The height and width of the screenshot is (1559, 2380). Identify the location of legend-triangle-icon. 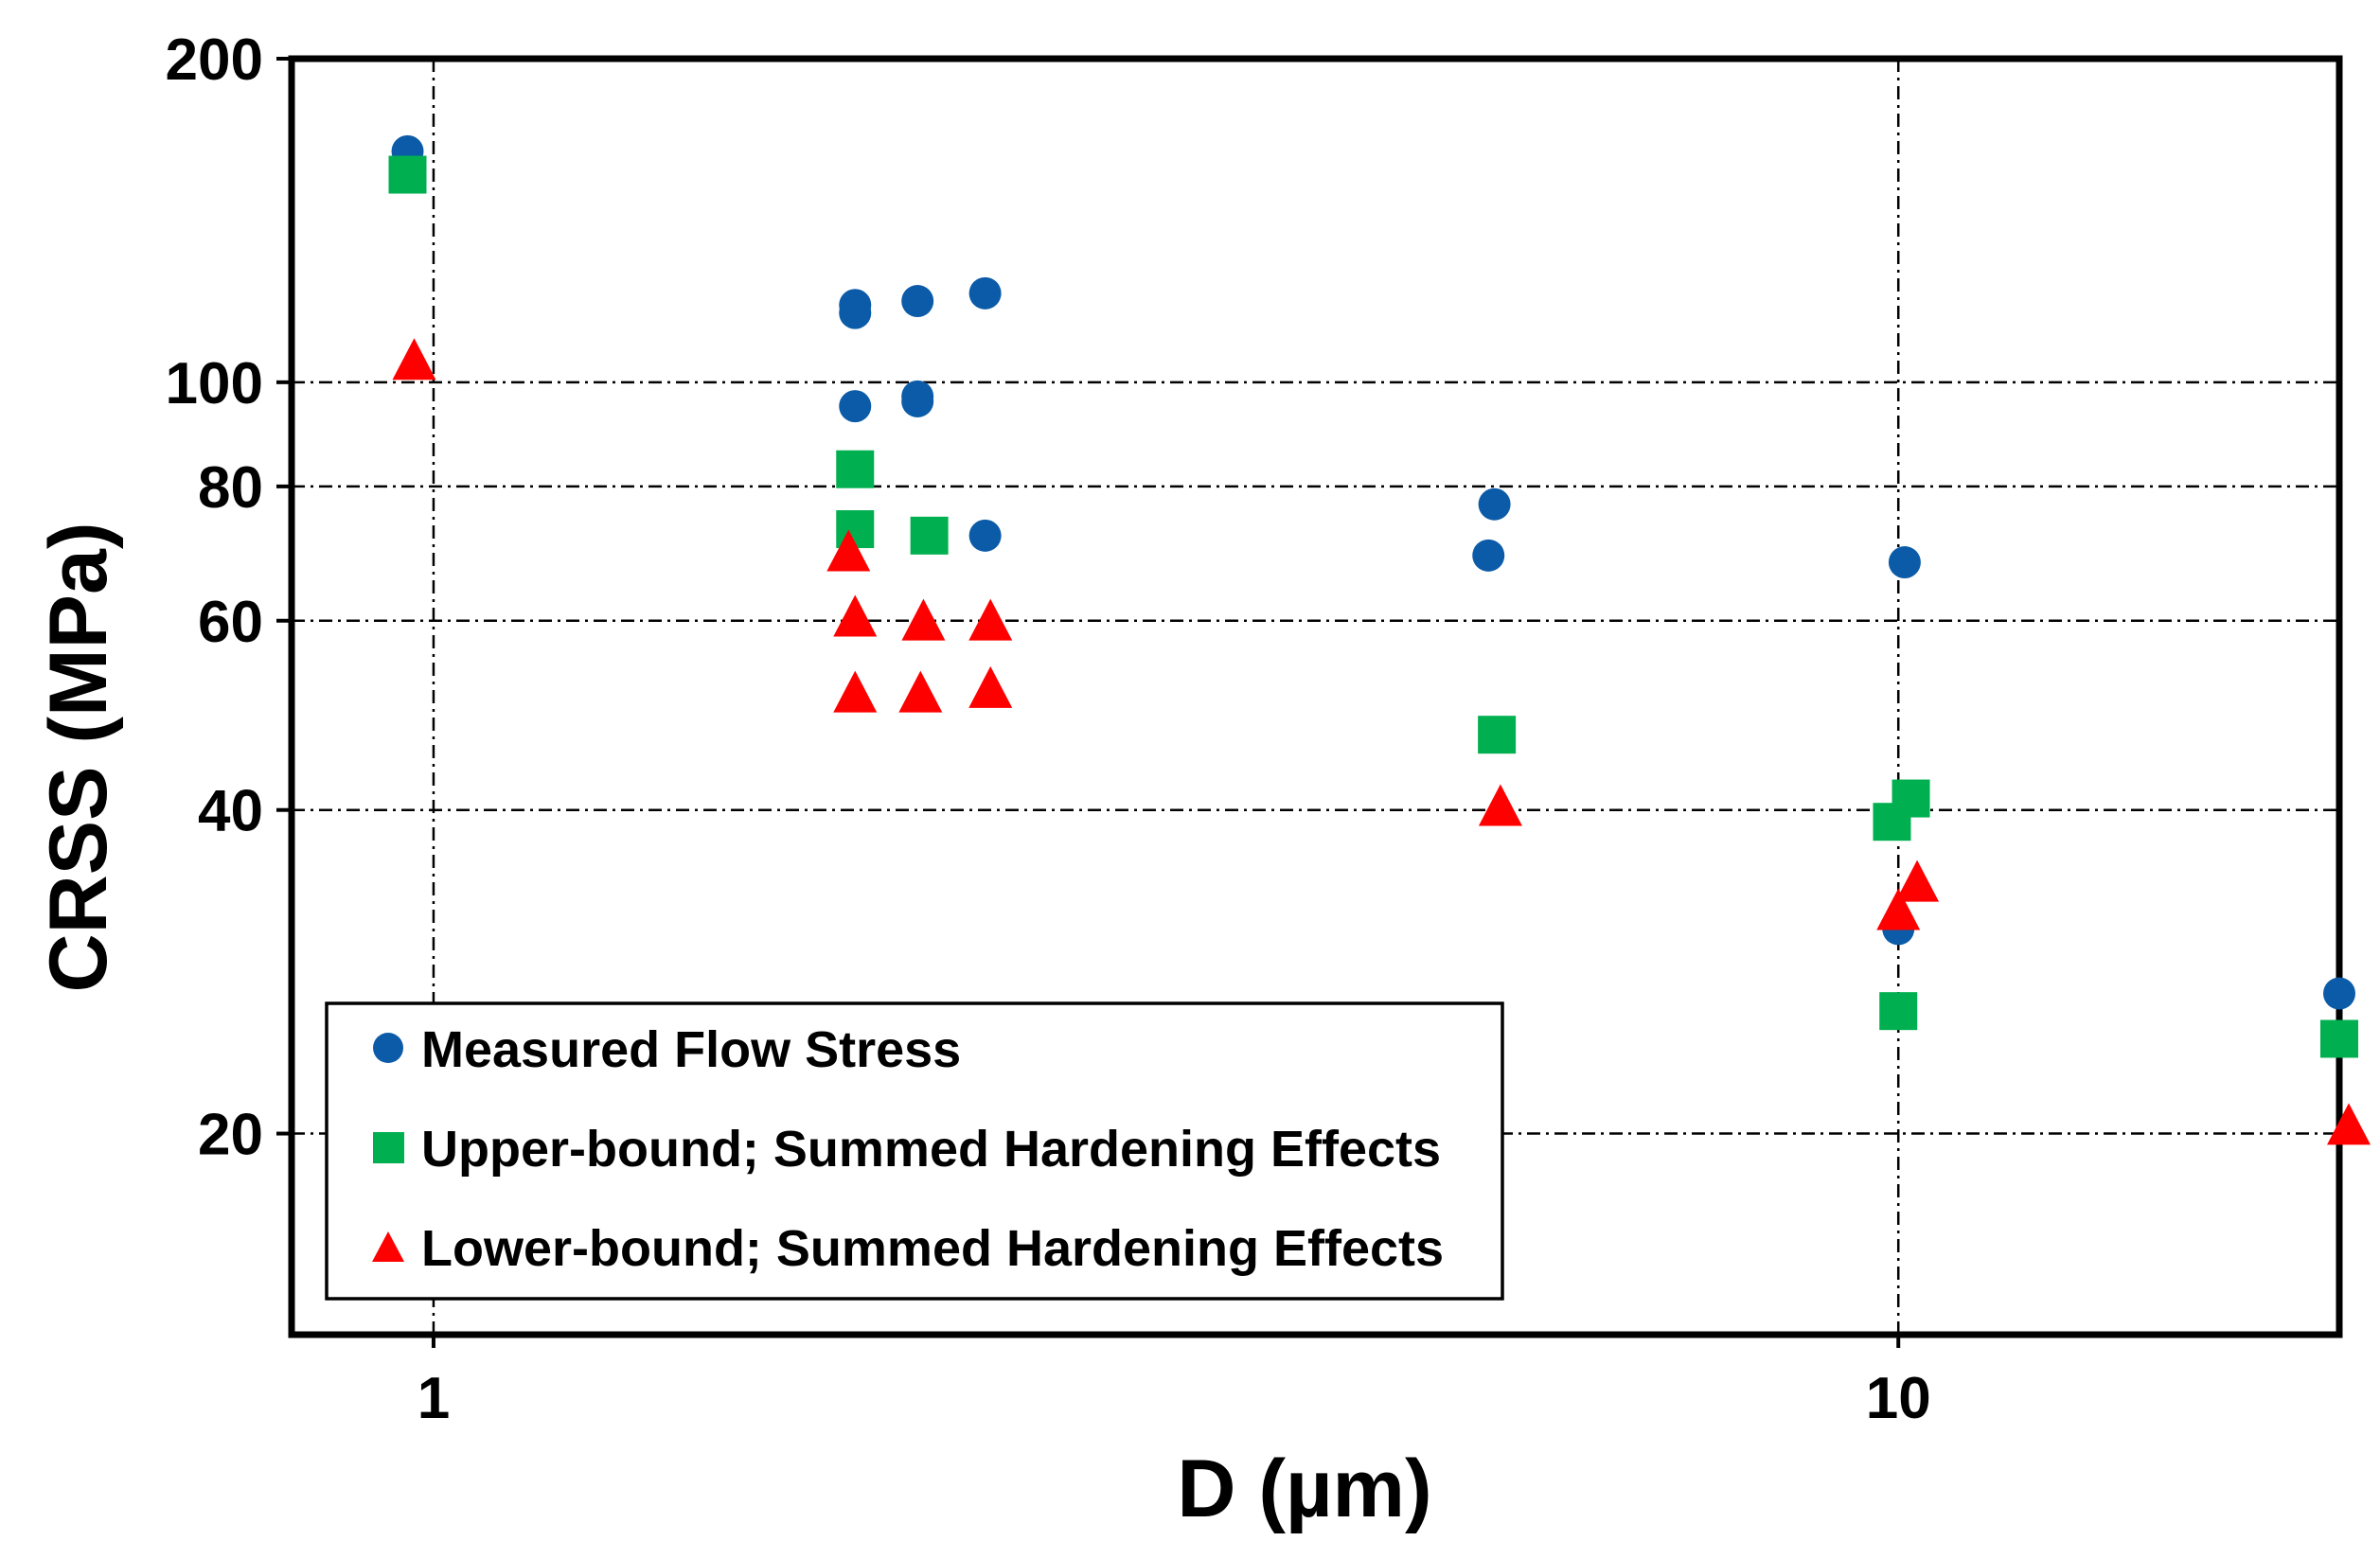
(388, 1246).